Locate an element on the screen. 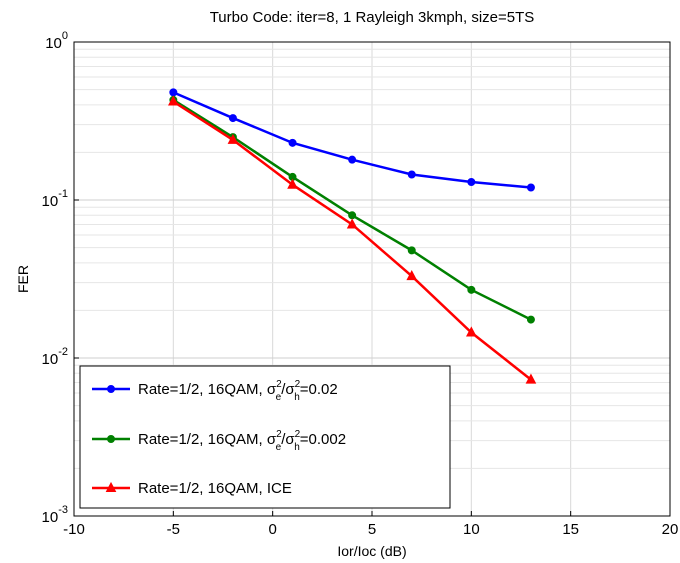 This screenshot has width=680, height=563. x-tick-label: 20 is located at coordinates (670, 529).